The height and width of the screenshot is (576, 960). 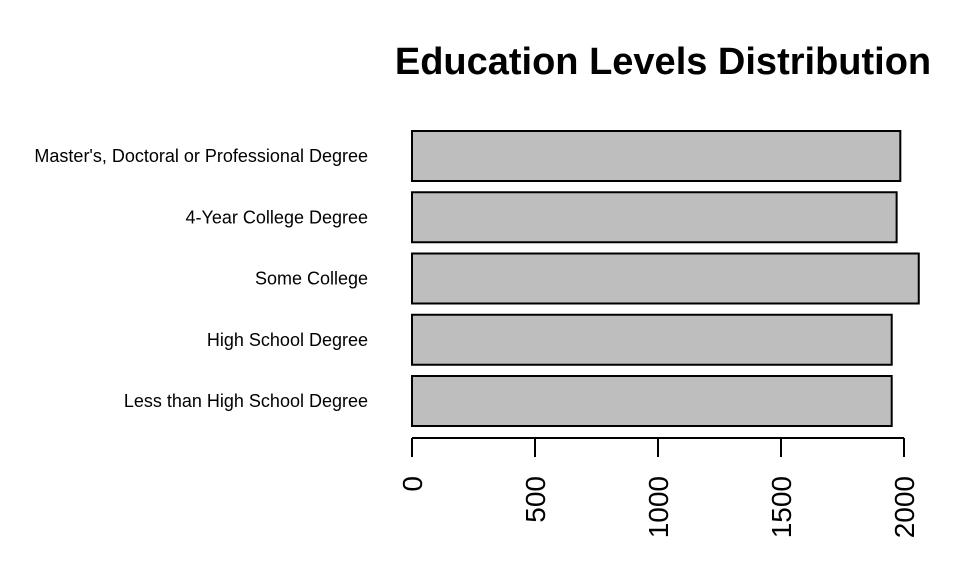 What do you see at coordinates (652, 339) in the screenshot?
I see `bar-high-school-degree` at bounding box center [652, 339].